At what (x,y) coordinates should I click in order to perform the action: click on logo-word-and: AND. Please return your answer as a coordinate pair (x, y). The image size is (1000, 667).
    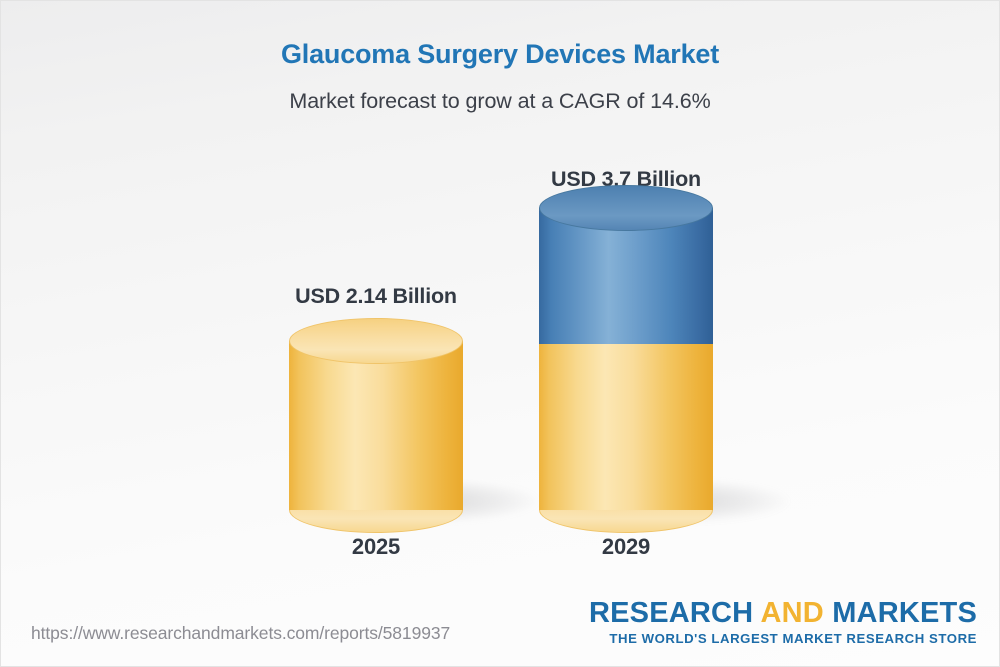
    Looking at the image, I should click on (792, 613).